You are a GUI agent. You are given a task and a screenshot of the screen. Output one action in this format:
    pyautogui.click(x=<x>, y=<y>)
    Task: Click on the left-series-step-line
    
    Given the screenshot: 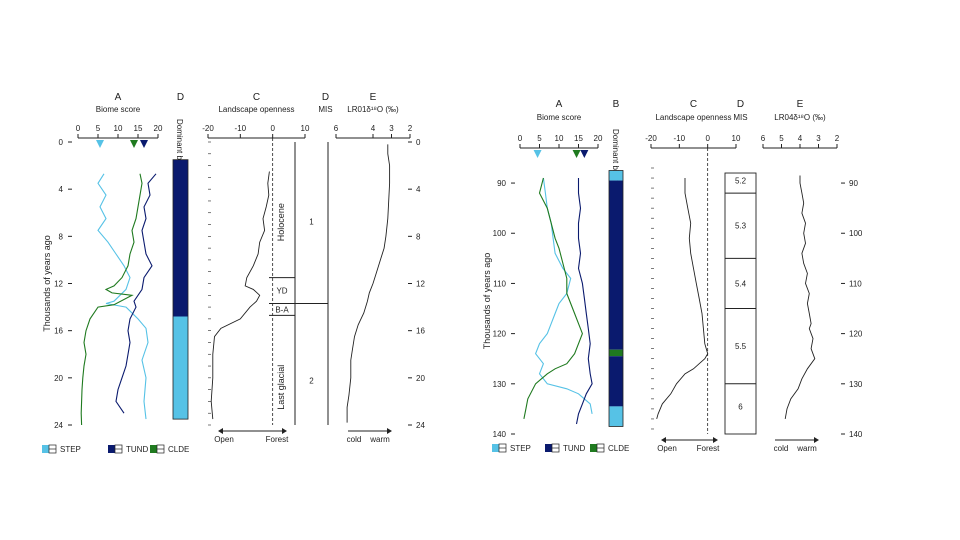 What is the action you would take?
    pyautogui.click(x=123, y=296)
    